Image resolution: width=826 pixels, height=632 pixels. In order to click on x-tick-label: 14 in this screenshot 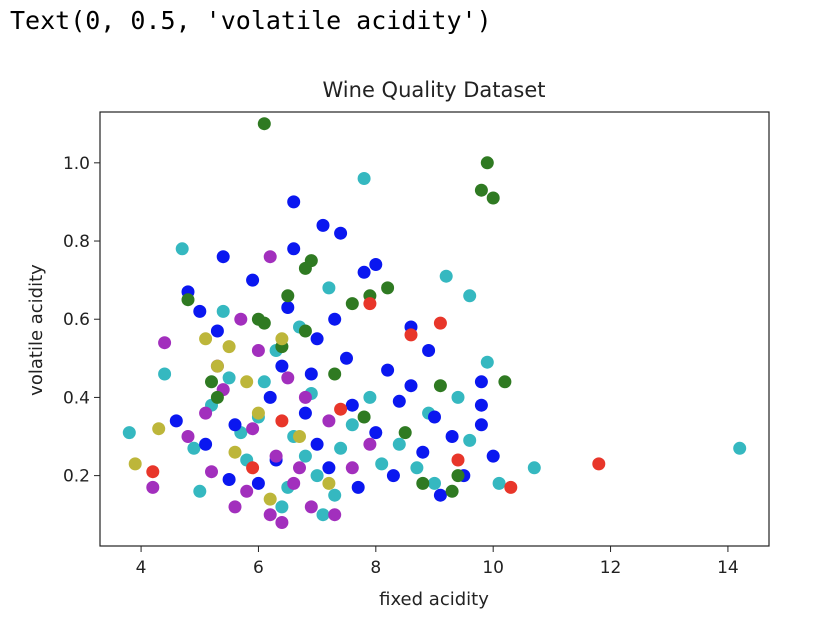, I will do `click(728, 568)`.